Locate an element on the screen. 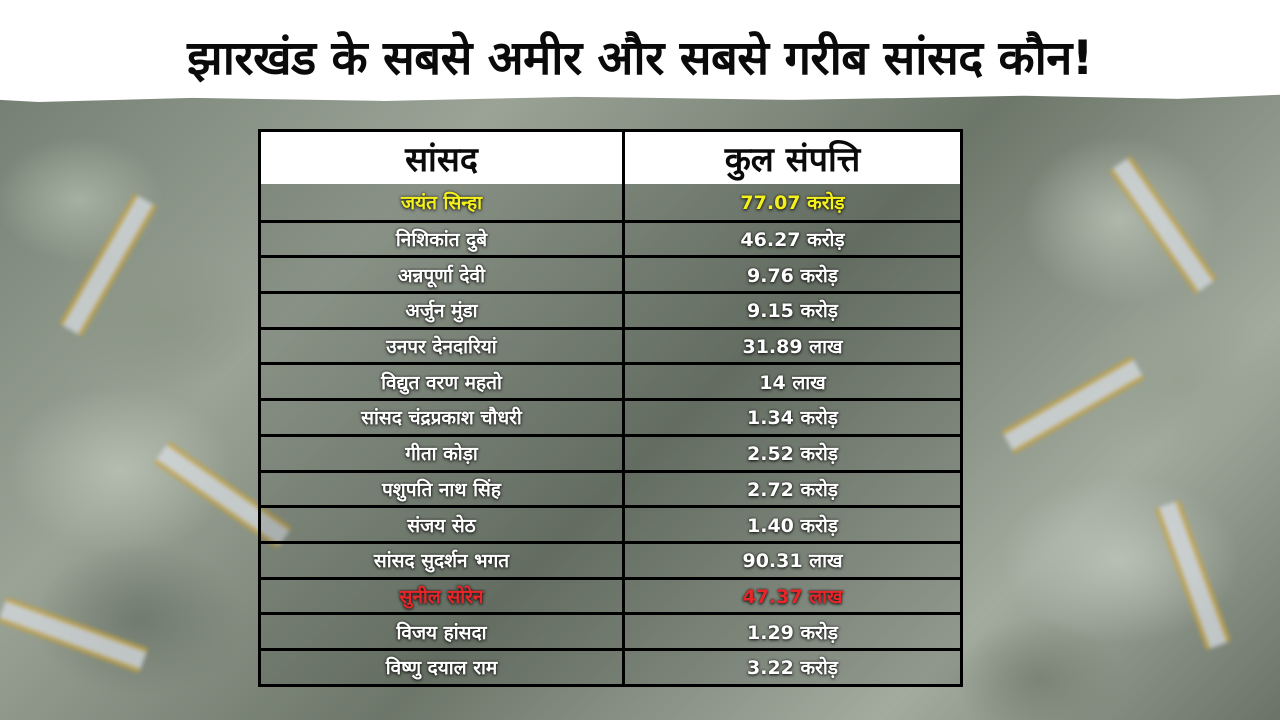 The width and height of the screenshot is (1280, 720). mp-name-cell: जयंत सिन्हा is located at coordinates (443, 202).